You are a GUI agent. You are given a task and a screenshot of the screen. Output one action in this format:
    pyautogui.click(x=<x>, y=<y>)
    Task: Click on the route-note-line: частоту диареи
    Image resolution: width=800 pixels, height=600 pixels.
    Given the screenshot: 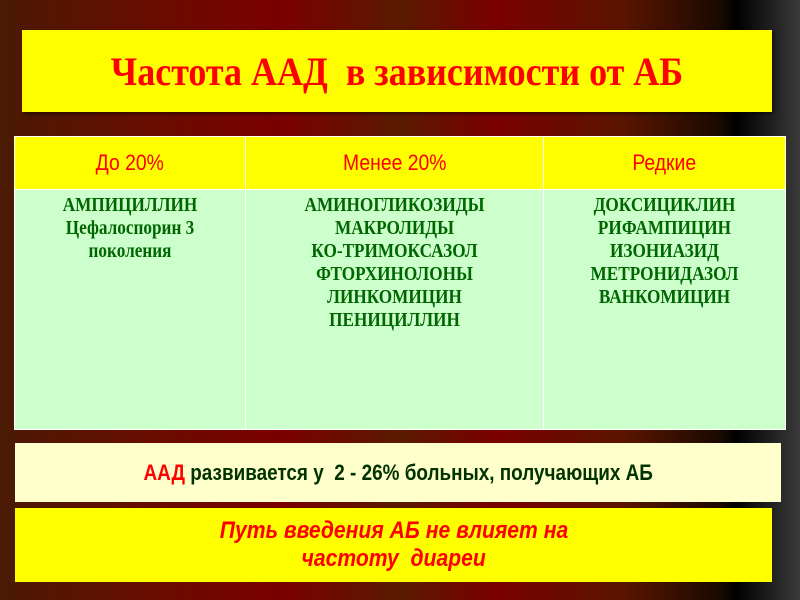 What is the action you would take?
    pyautogui.click(x=393, y=558)
    